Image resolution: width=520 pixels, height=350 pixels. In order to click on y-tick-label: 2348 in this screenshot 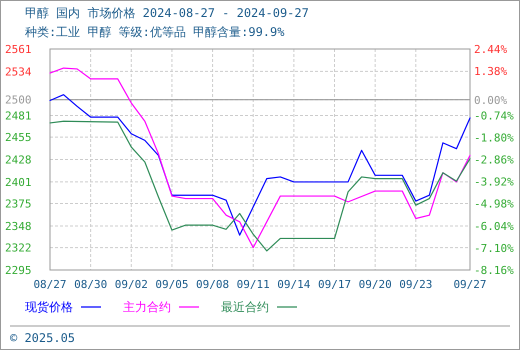, I will do `click(18, 226)`.